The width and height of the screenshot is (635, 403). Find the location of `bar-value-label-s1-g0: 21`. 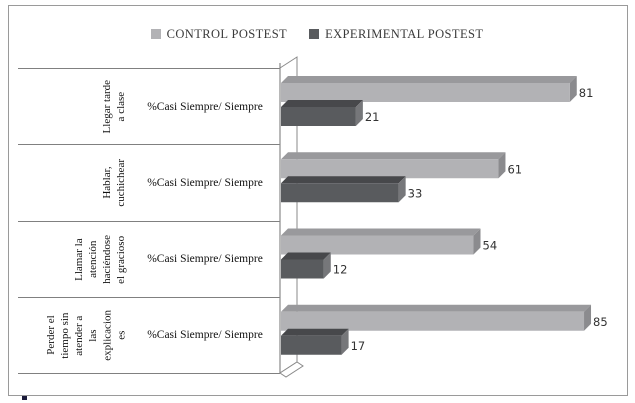

bar-value-label-s1-g0: 21 is located at coordinates (372, 117).